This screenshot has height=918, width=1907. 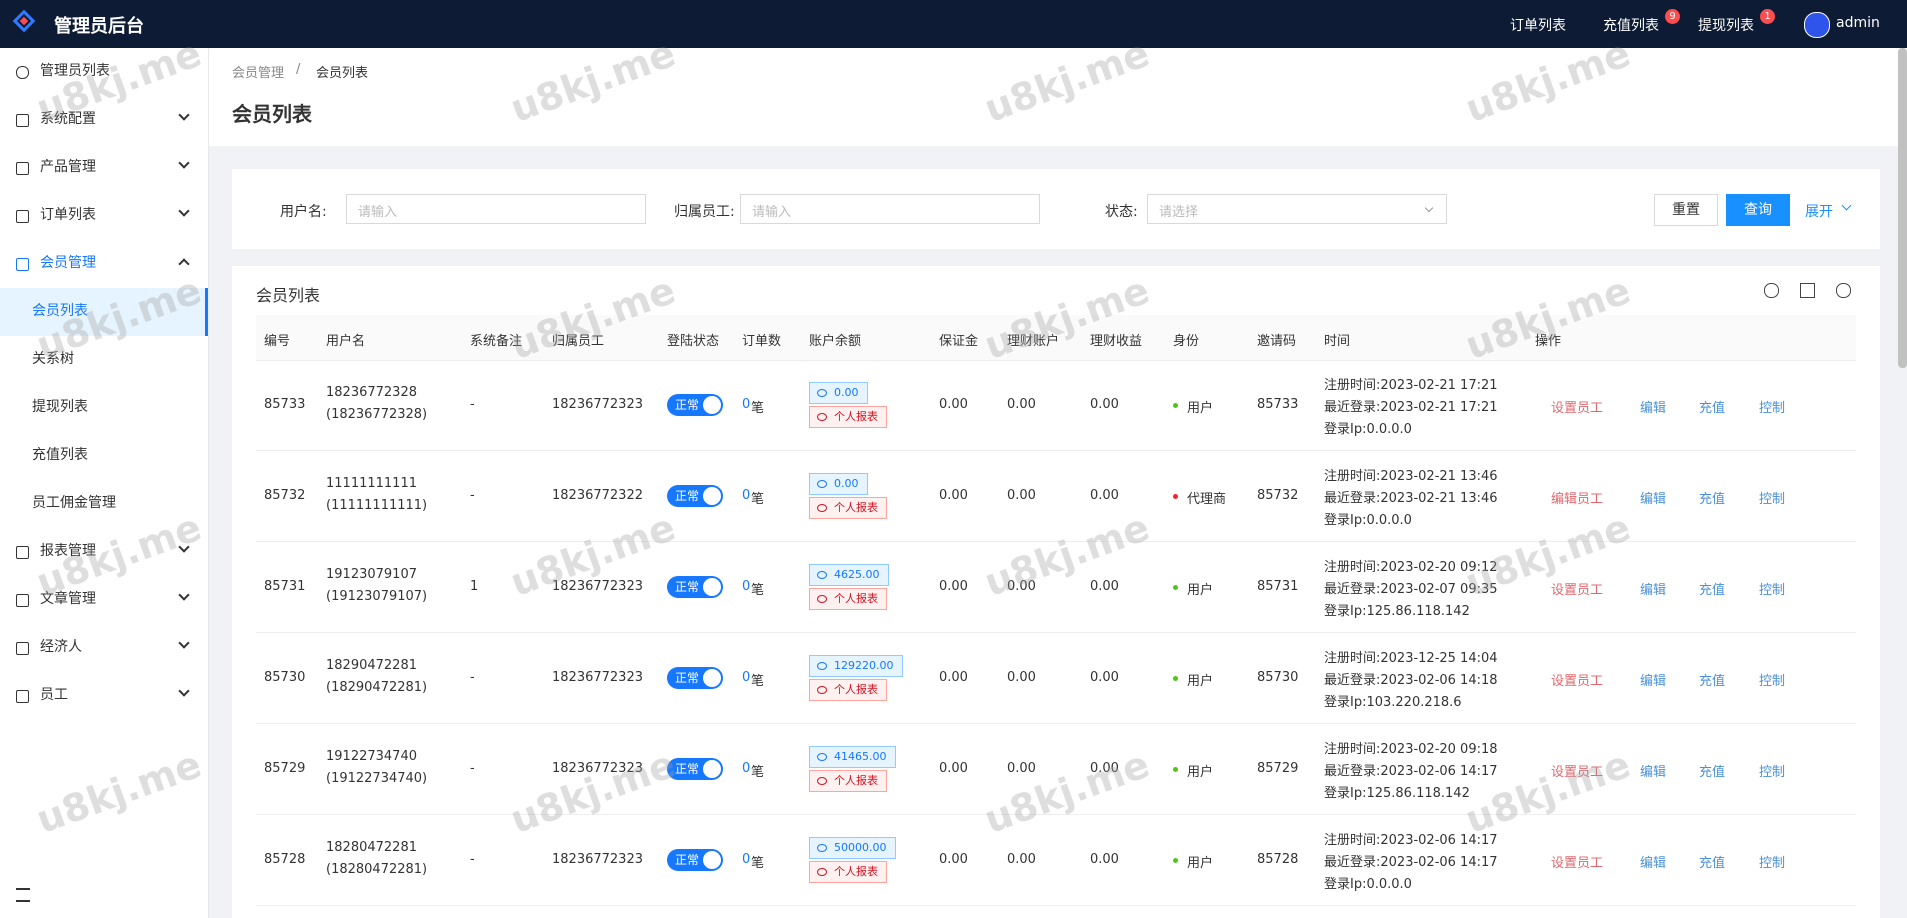 I want to click on reset-button: 重置, so click(x=1686, y=210).